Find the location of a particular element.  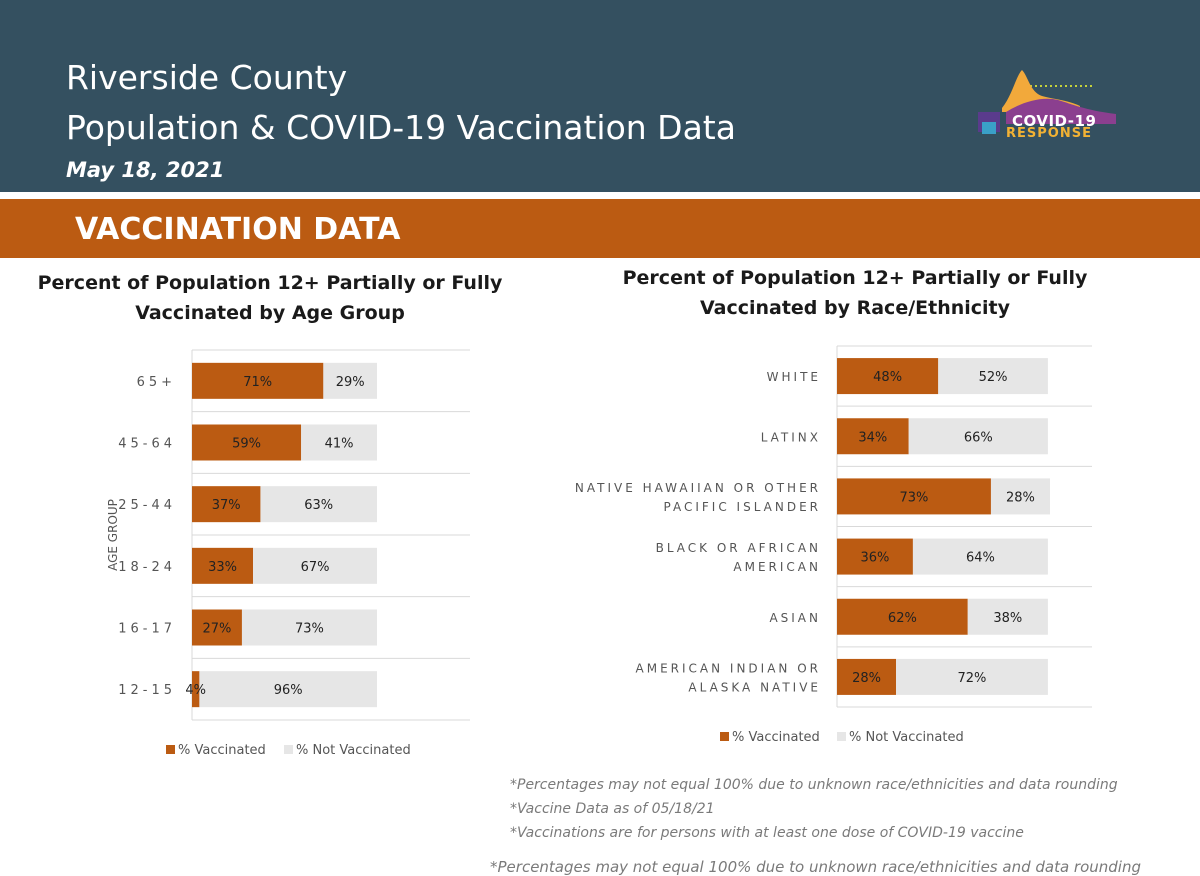

race-label-vaccinated: 48% is located at coordinates (887, 377).